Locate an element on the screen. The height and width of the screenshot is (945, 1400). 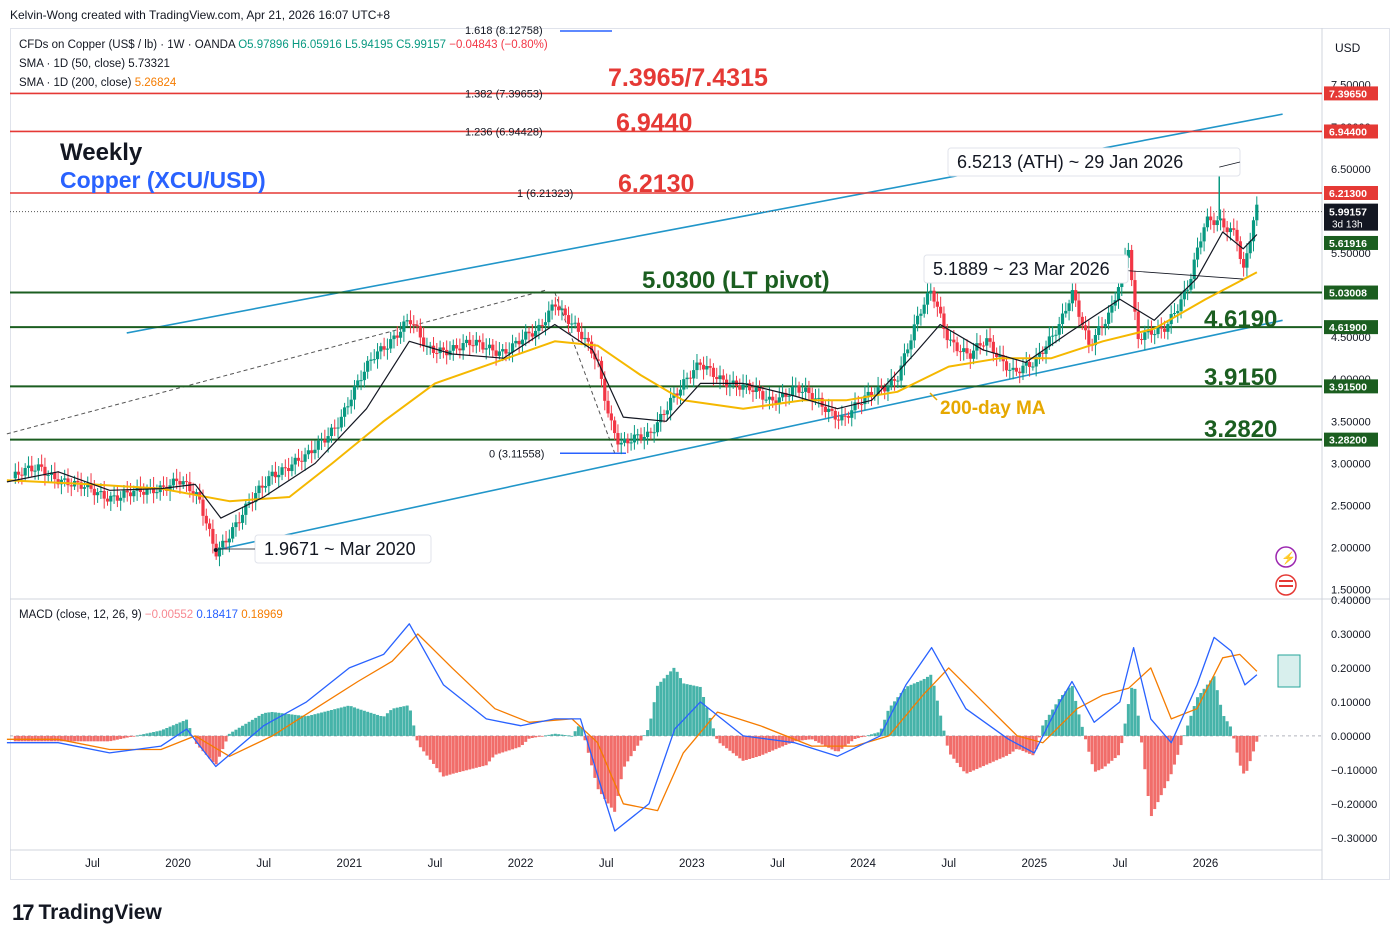
macd-tick-label: −0.10000 is located at coordinates (1354, 771).